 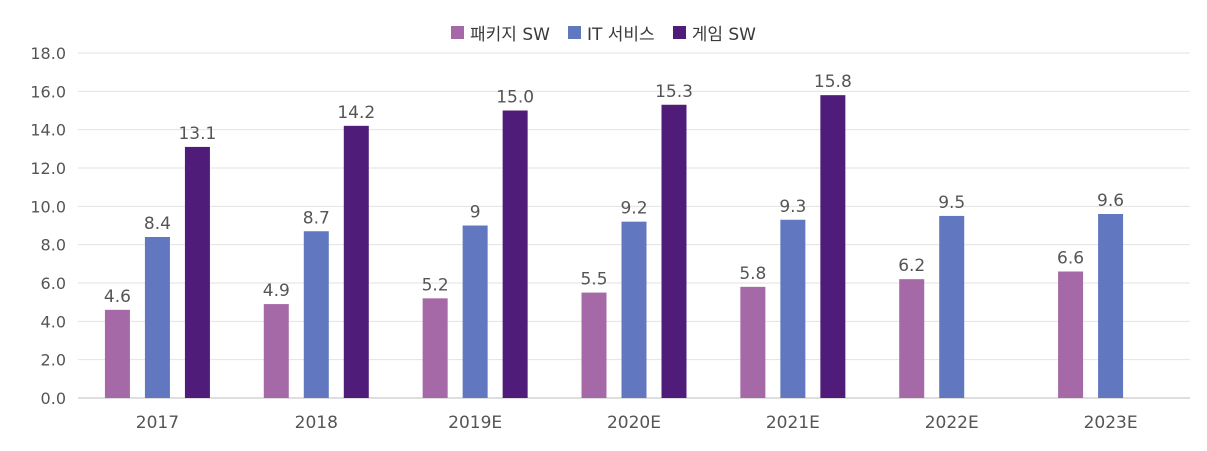 I want to click on legend-item-package-sw: 패키지 SW, so click(x=500, y=32).